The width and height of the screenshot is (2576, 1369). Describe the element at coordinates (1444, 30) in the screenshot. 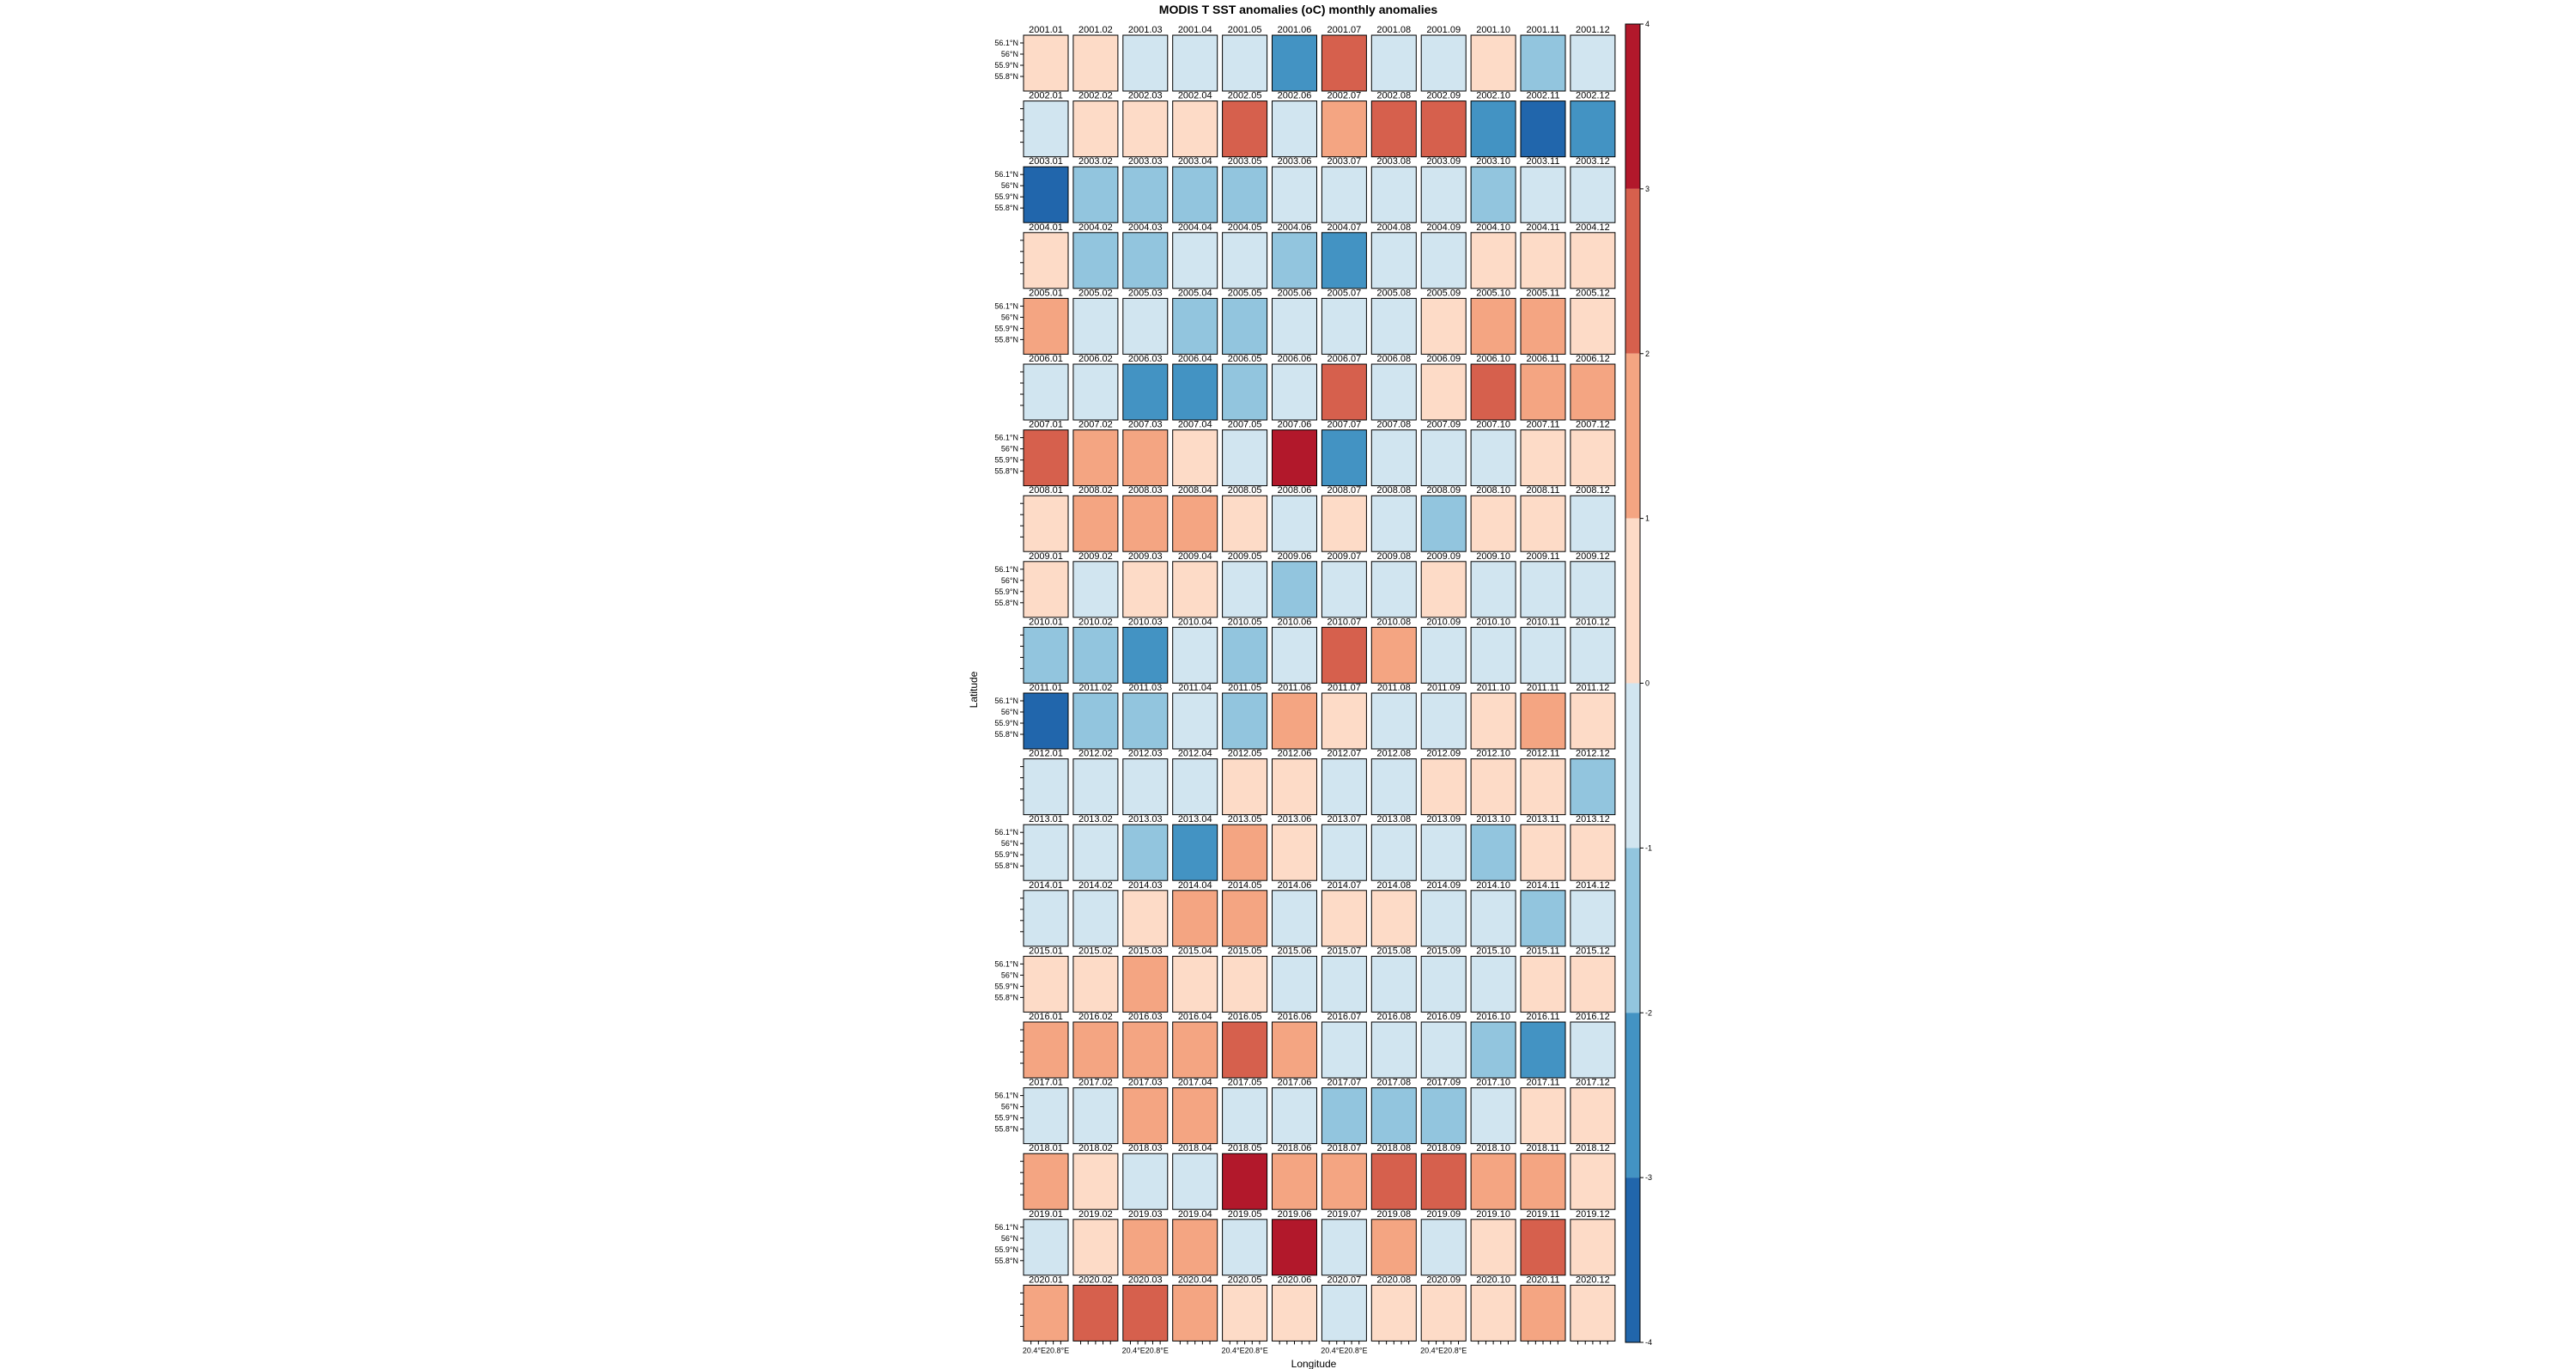

I see `panel-title: 2001.09` at that location.